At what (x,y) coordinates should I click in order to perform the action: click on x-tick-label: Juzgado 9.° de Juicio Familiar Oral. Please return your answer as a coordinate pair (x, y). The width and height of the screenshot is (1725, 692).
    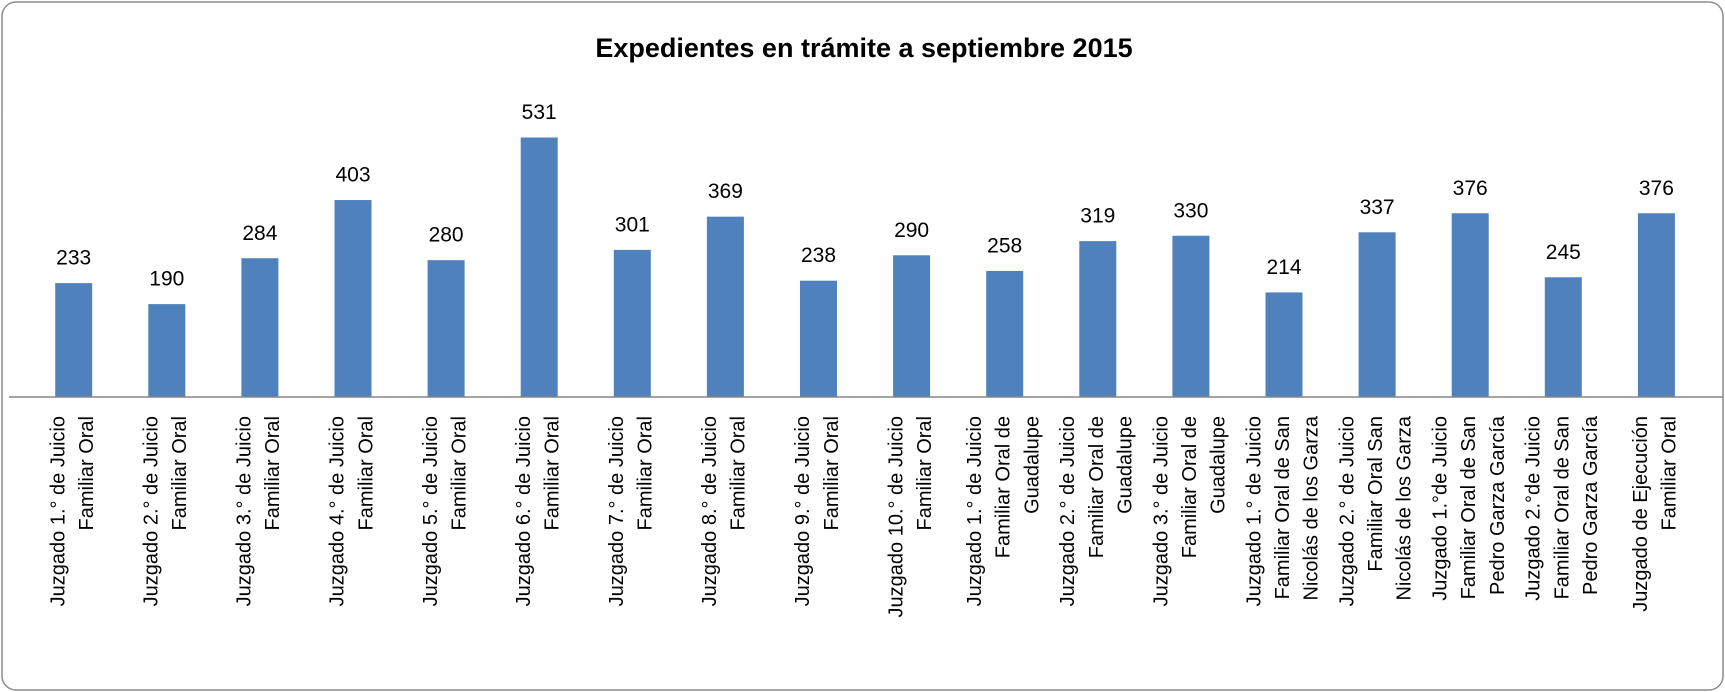
    Looking at the image, I should click on (817, 511).